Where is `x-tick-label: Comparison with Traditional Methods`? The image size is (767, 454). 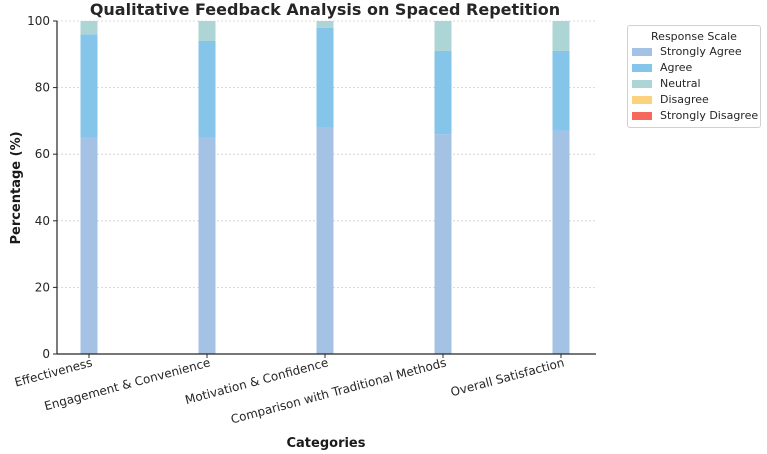 x-tick-label: Comparison with Traditional Methods is located at coordinates (338, 390).